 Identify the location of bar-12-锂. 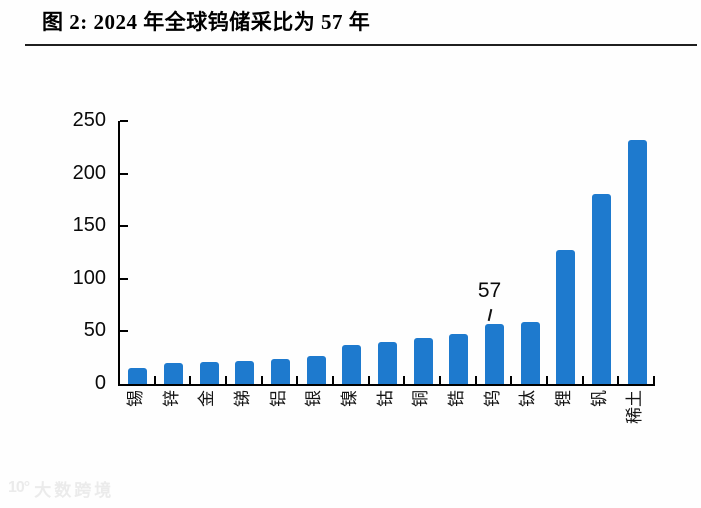
(566, 317).